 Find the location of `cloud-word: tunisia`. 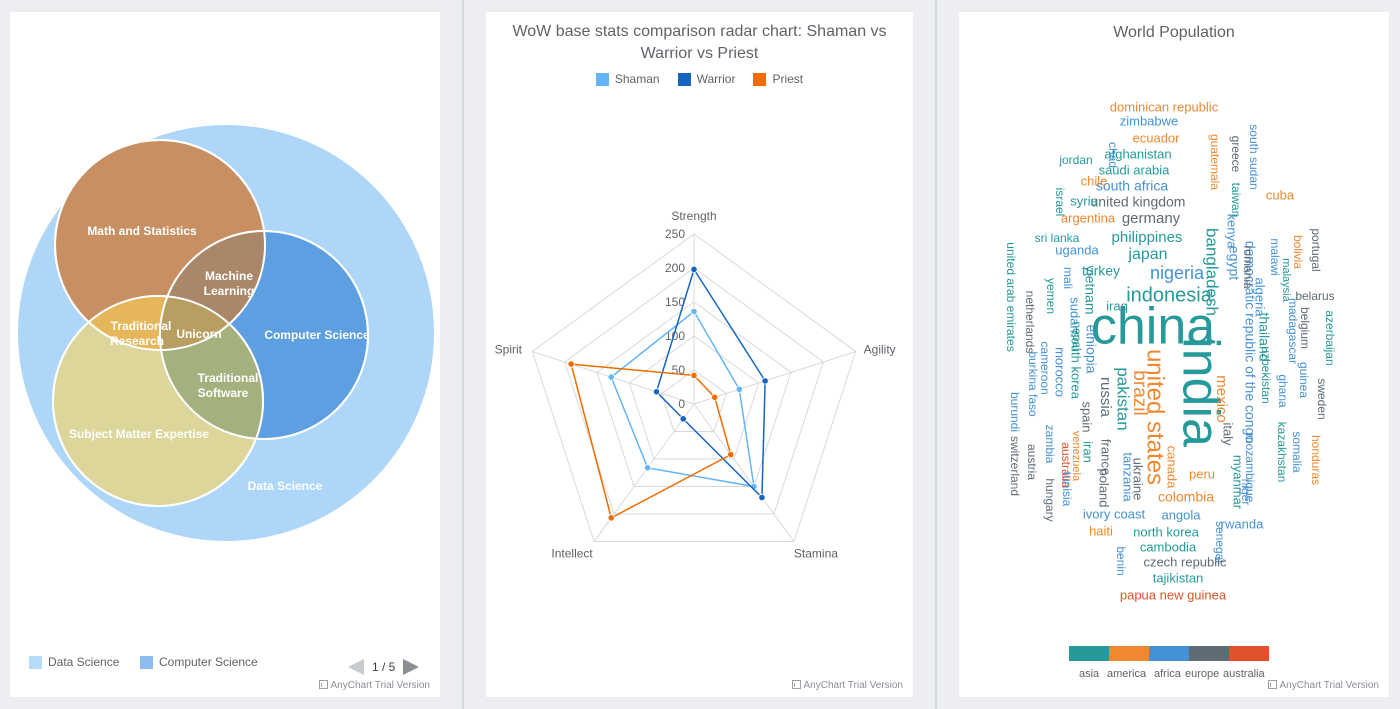

cloud-word: tunisia is located at coordinates (1067, 489).